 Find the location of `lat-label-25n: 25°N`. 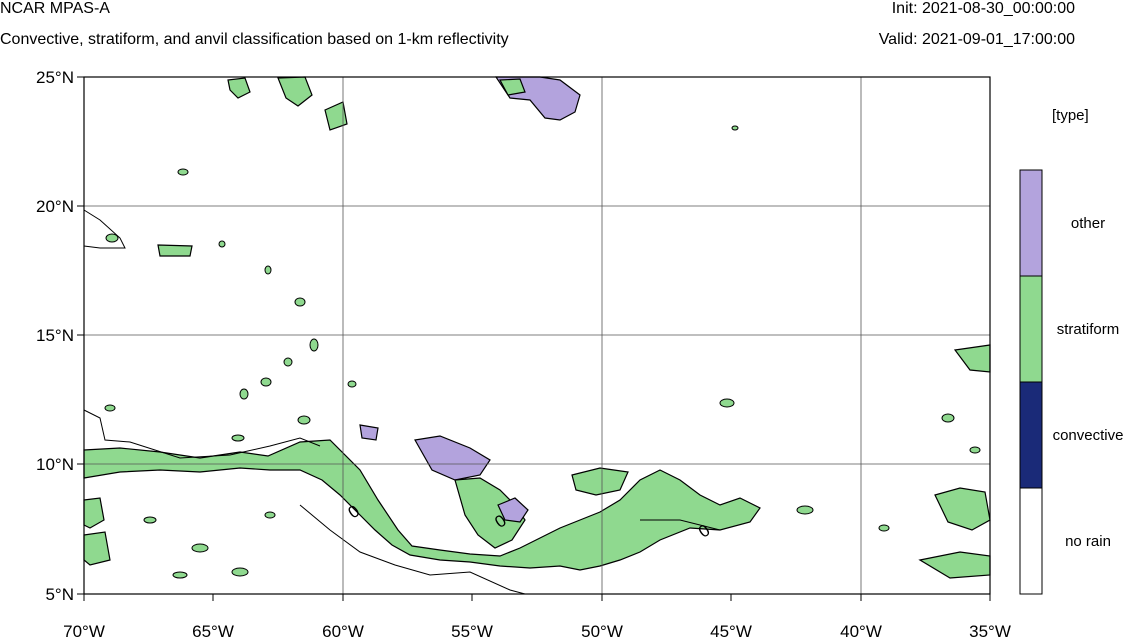

lat-label-25n: 25°N is located at coordinates (55, 77).